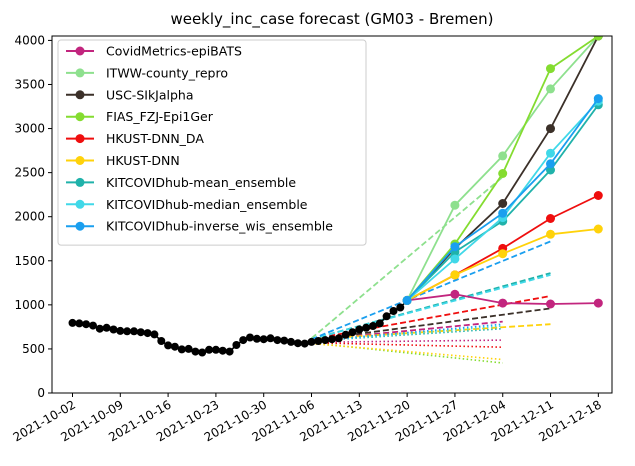 The image size is (635, 466). I want to click on legend-label-2: USC-SIkJalpha, so click(150, 94).